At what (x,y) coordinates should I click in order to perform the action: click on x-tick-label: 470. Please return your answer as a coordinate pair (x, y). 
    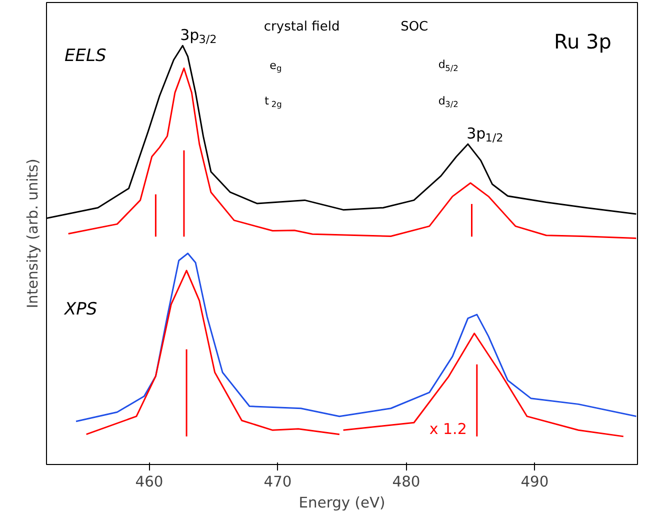
    Looking at the image, I should click on (278, 482).